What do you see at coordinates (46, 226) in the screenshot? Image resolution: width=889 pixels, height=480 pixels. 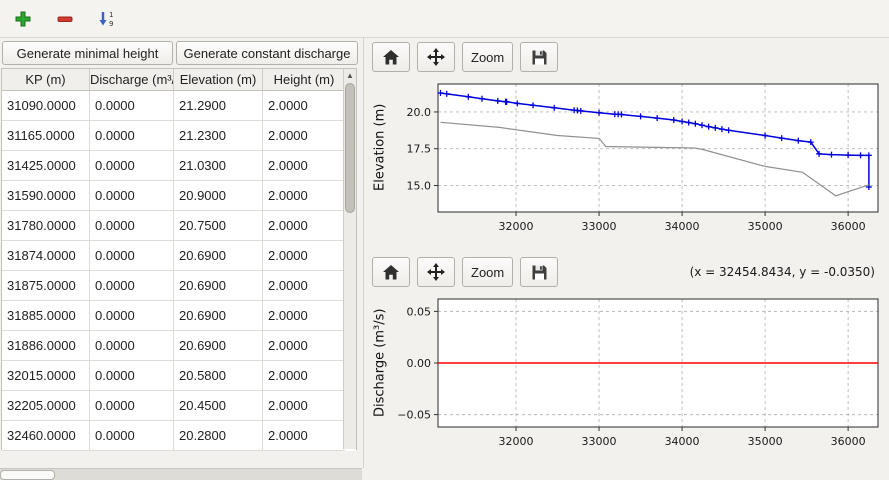 I see `table-cell: 31780.0000` at bounding box center [46, 226].